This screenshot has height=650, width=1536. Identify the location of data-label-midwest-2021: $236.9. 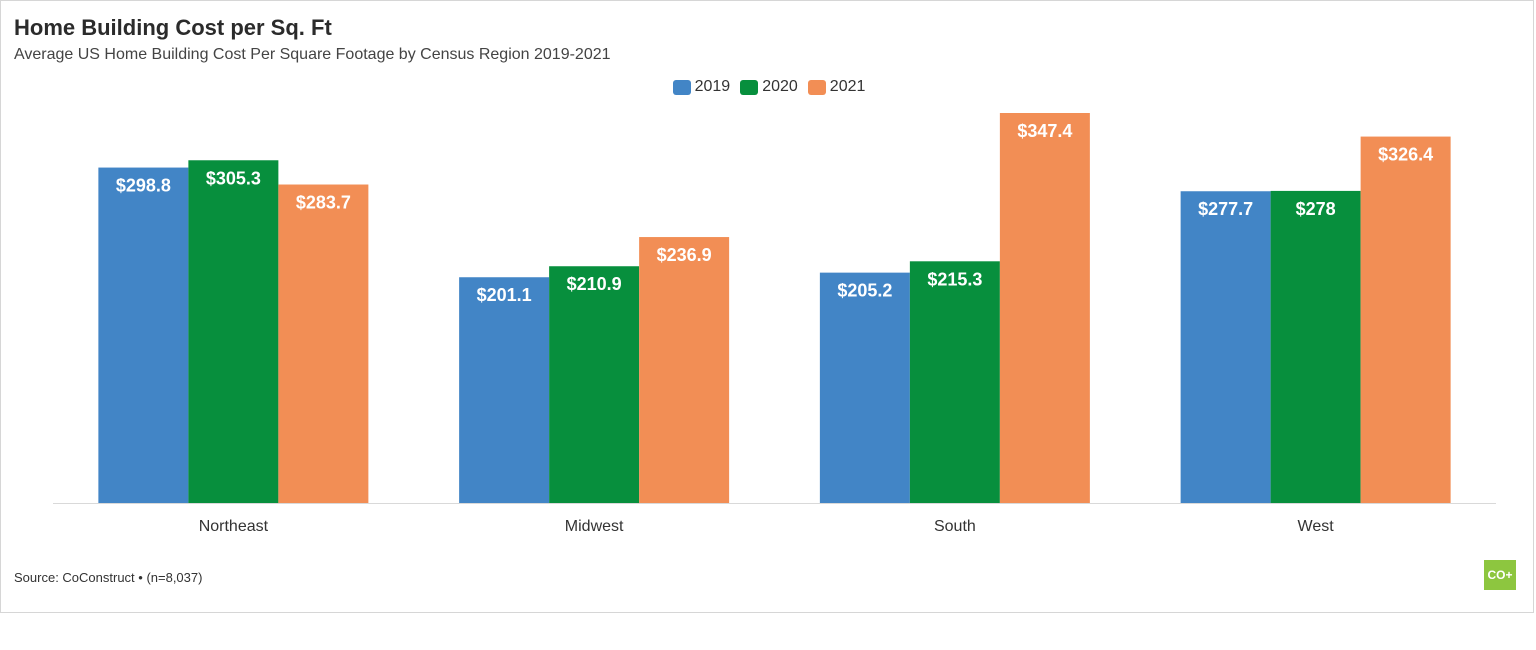
(684, 255).